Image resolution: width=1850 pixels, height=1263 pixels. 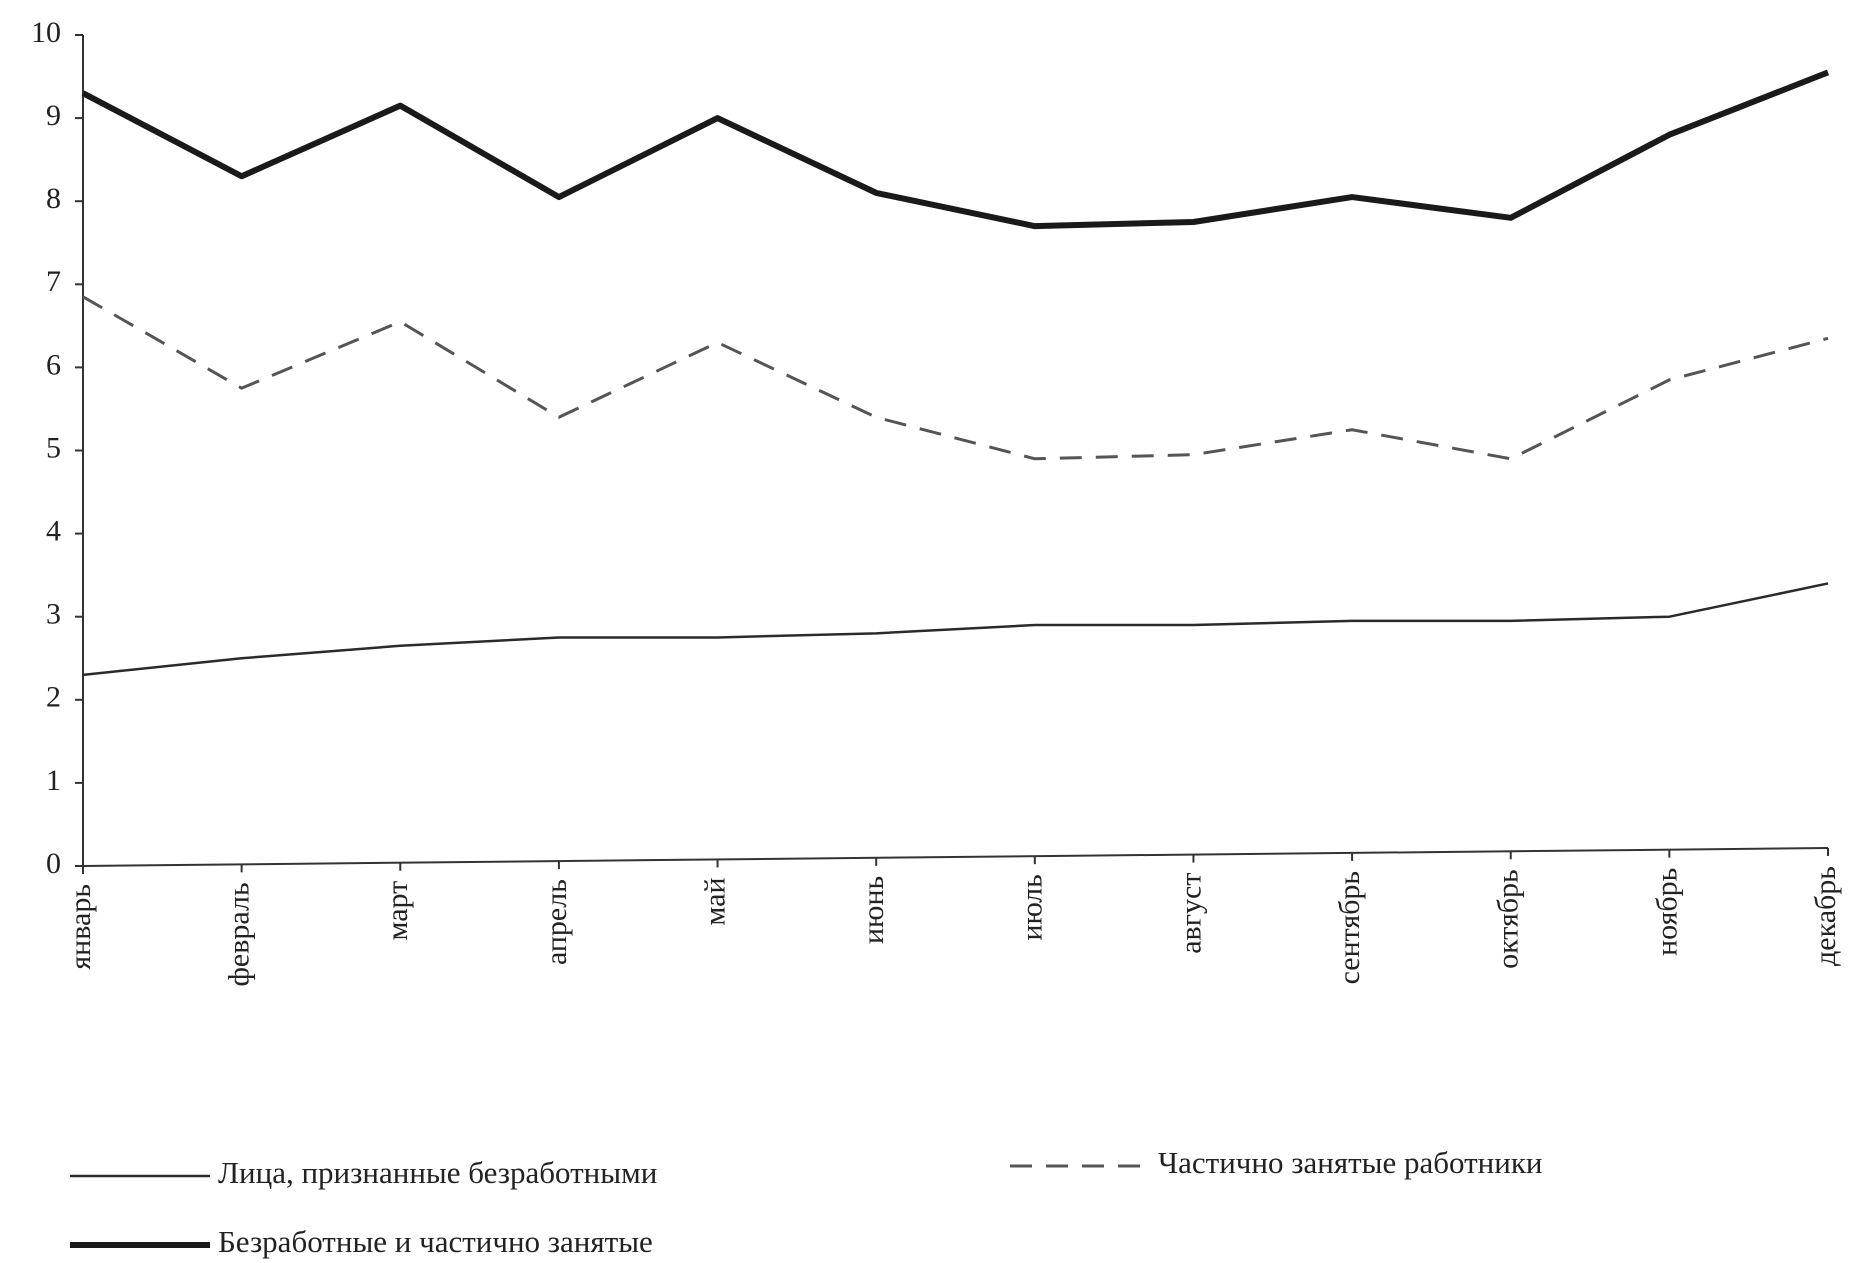 What do you see at coordinates (1349, 928) in the screenshot?
I see `x-tick-label: сентябрь` at bounding box center [1349, 928].